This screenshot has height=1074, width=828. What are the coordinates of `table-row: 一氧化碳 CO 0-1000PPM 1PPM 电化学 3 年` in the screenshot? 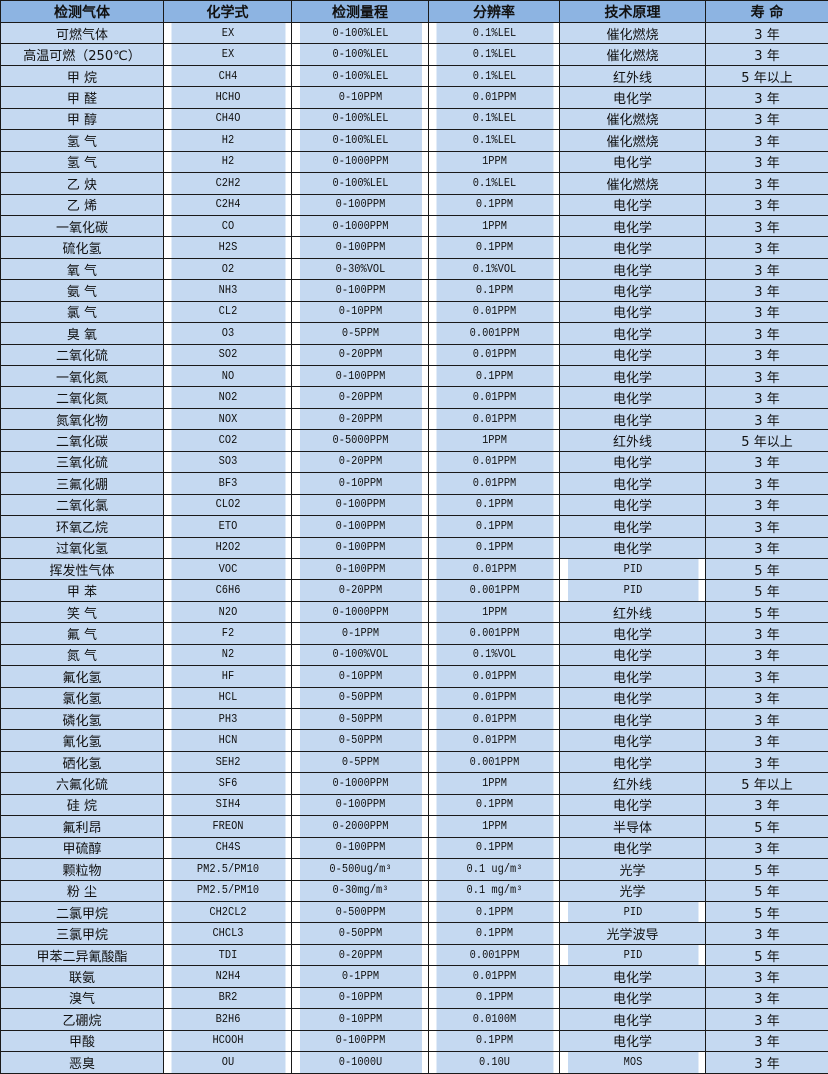 It's located at (414, 226).